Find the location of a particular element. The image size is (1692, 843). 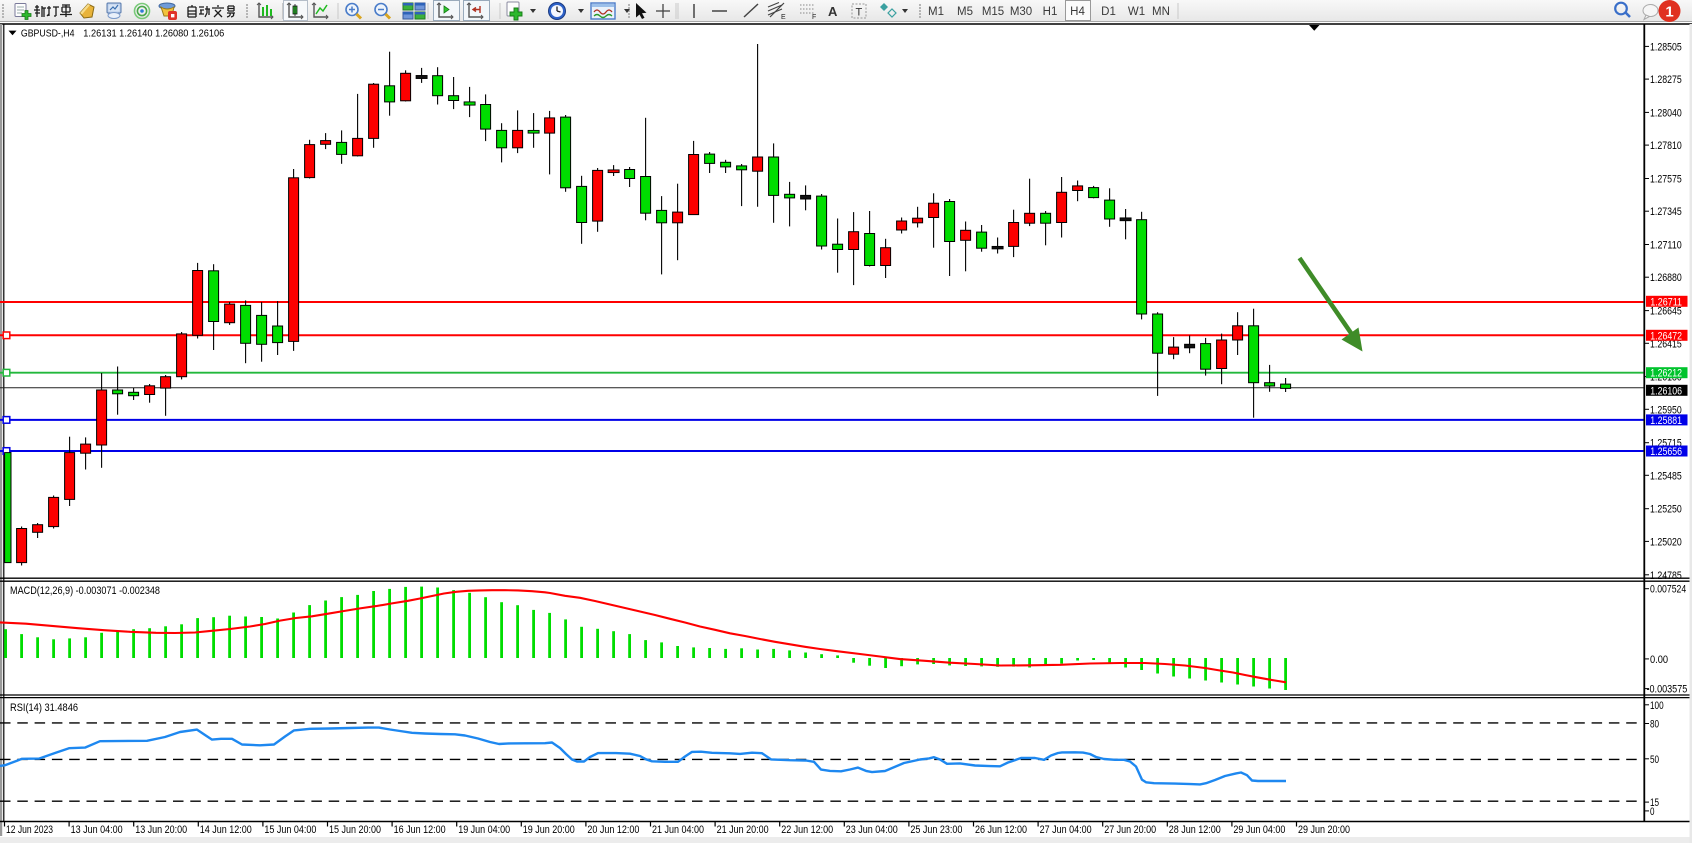

svg-text: 1.27810 is located at coordinates (1666, 146).